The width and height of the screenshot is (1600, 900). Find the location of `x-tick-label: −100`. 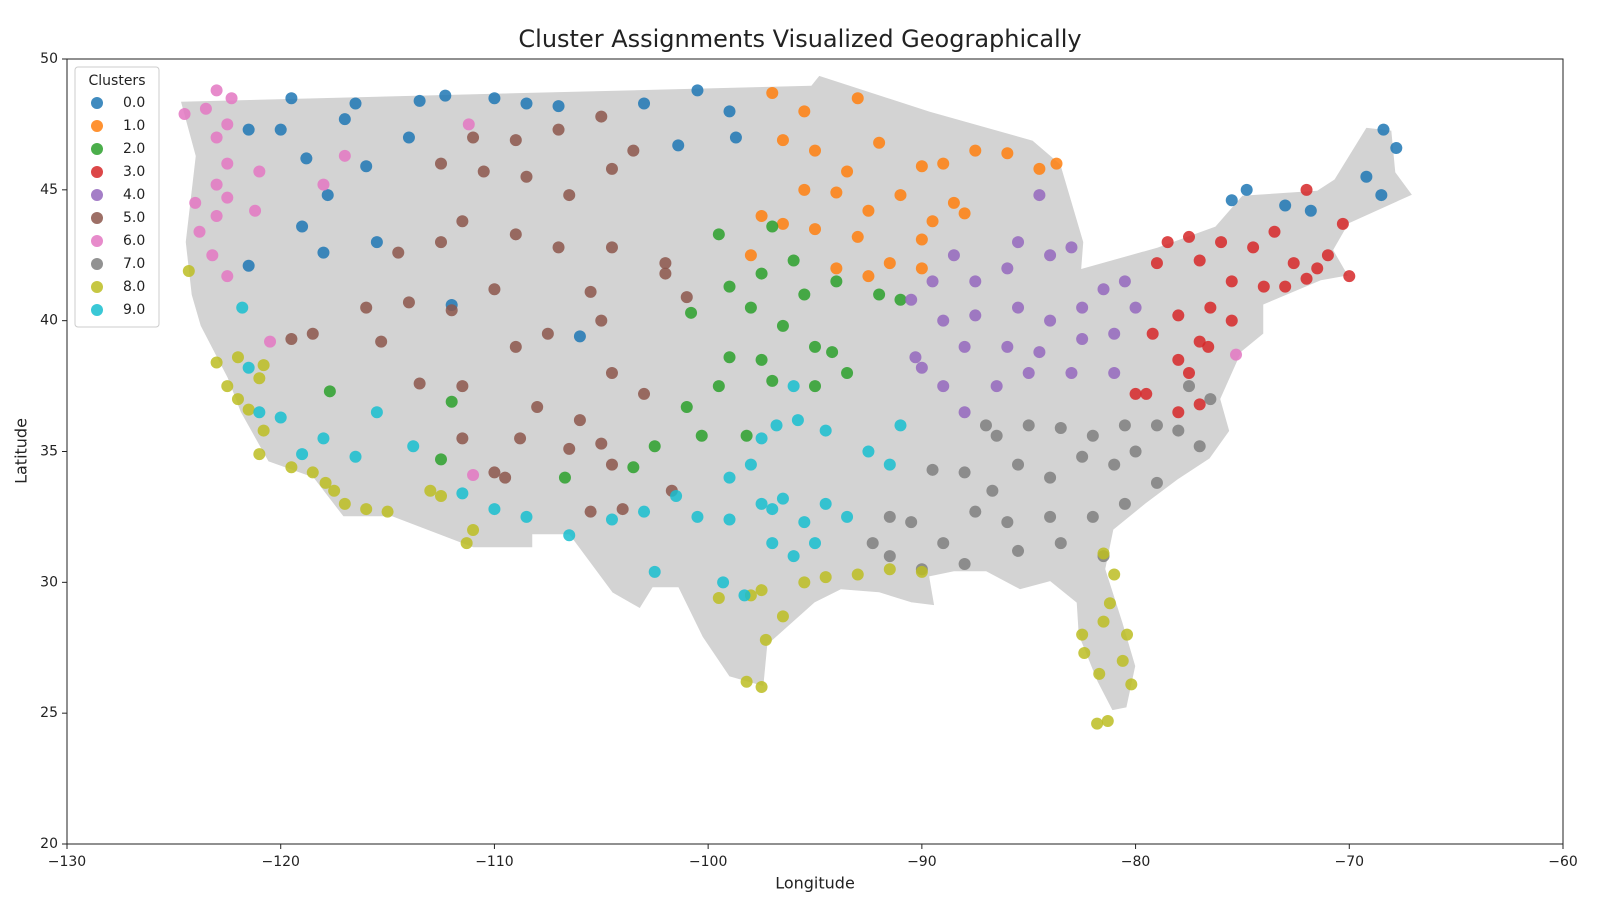

x-tick-label: −100 is located at coordinates (708, 862).